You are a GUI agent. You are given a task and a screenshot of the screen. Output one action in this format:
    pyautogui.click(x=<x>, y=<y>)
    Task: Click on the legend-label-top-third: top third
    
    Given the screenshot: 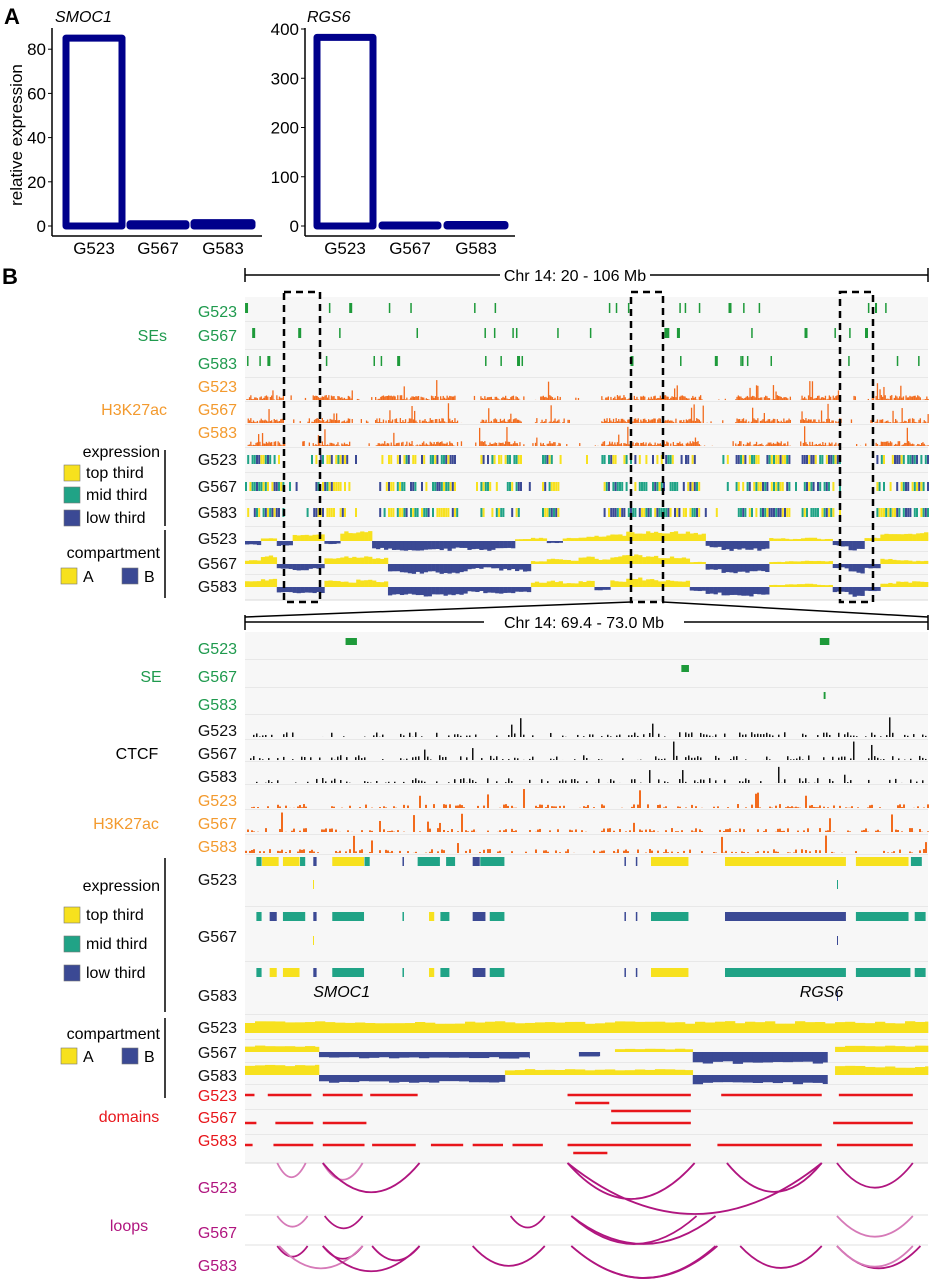 What is the action you would take?
    pyautogui.click(x=115, y=473)
    